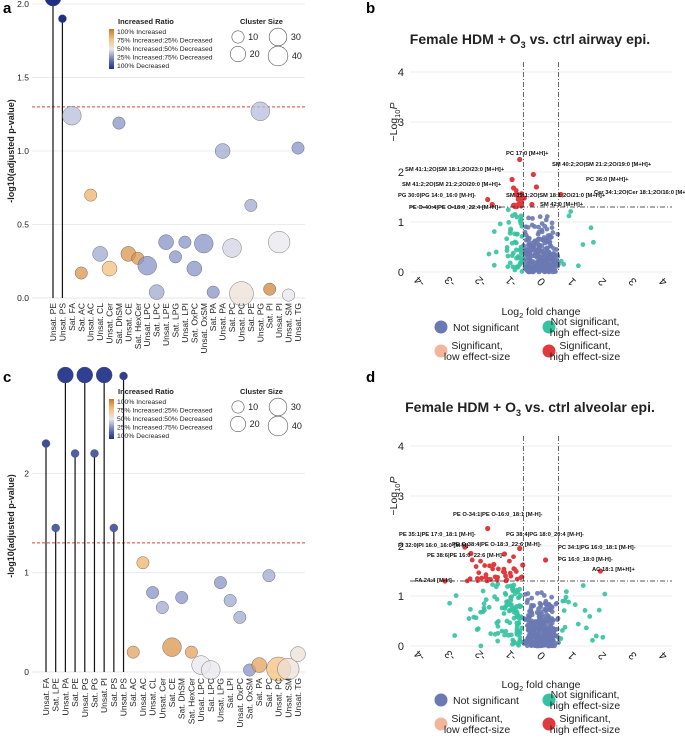 This screenshot has height=754, width=685. I want to click on bubble-unsat-oxpc, so click(240, 617).